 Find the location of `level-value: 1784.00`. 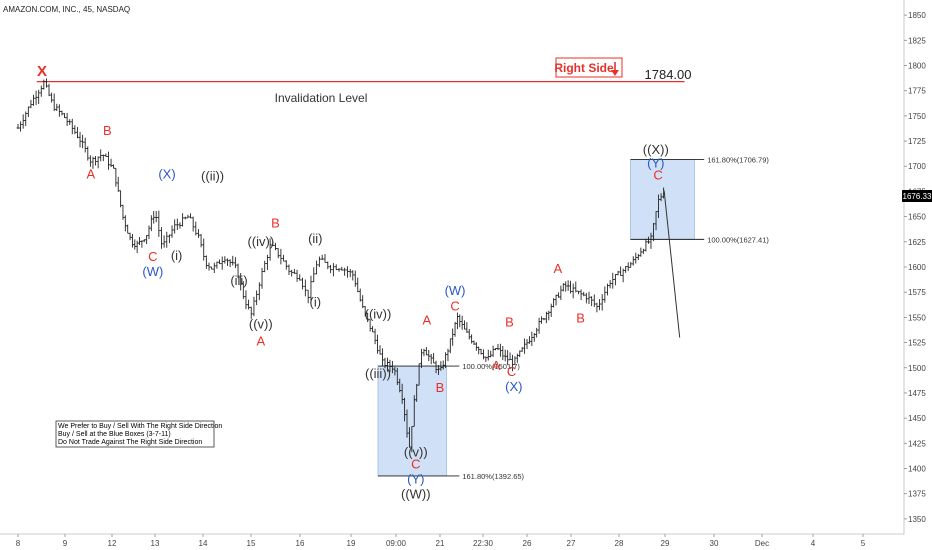

level-value: 1784.00 is located at coordinates (668, 74).